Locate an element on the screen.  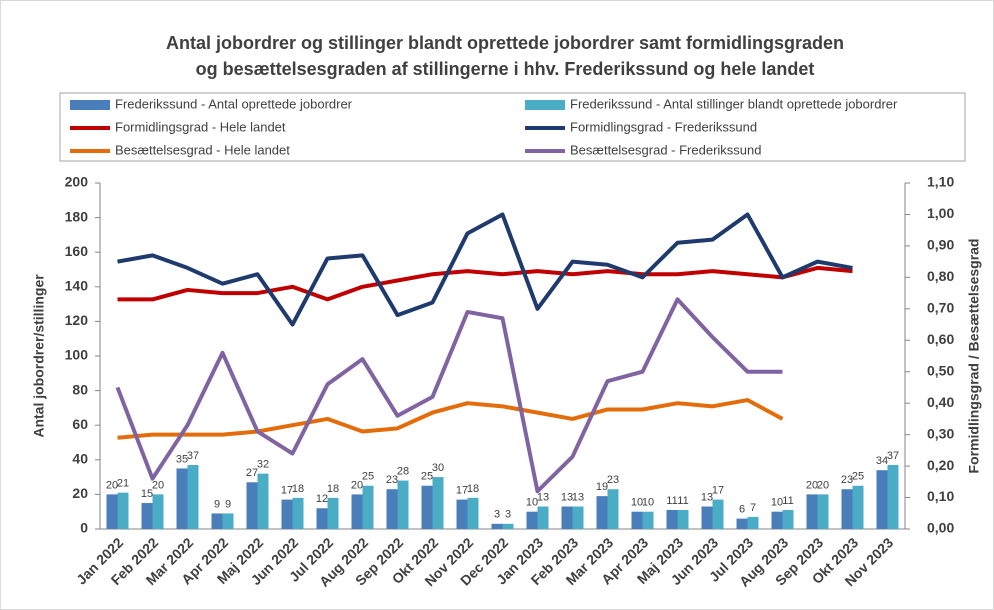
y-tick-label: 160 is located at coordinates (77, 251).